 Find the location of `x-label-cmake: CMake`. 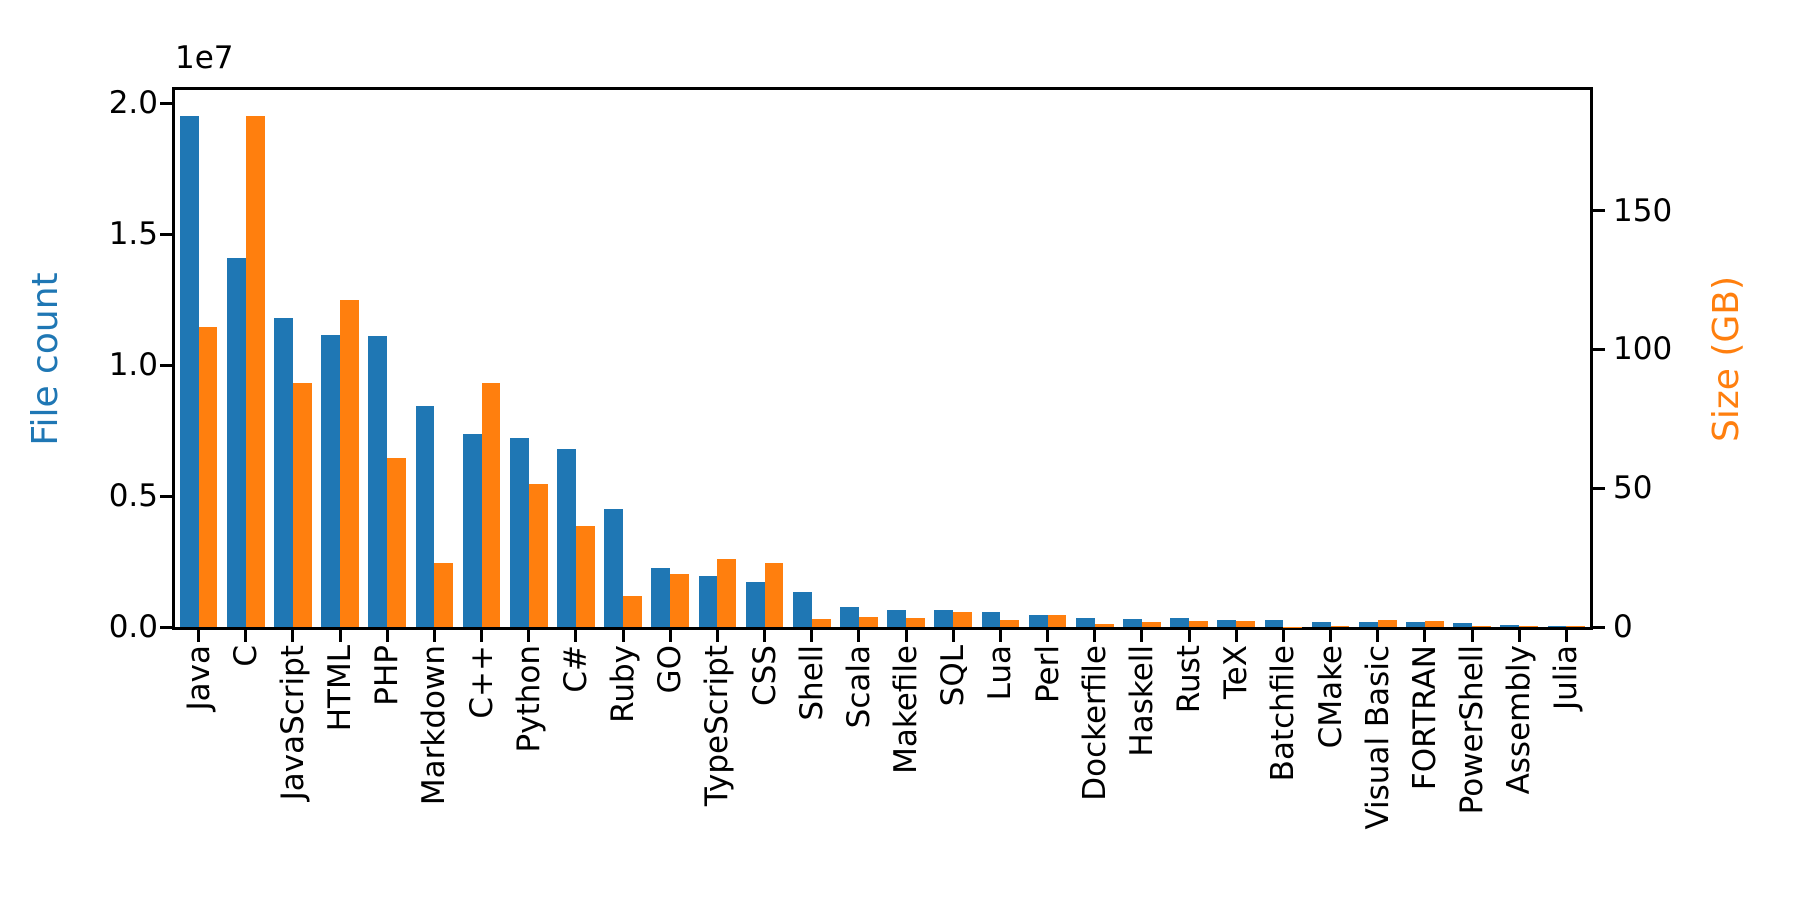

x-label-cmake: CMake is located at coordinates (1331, 775).